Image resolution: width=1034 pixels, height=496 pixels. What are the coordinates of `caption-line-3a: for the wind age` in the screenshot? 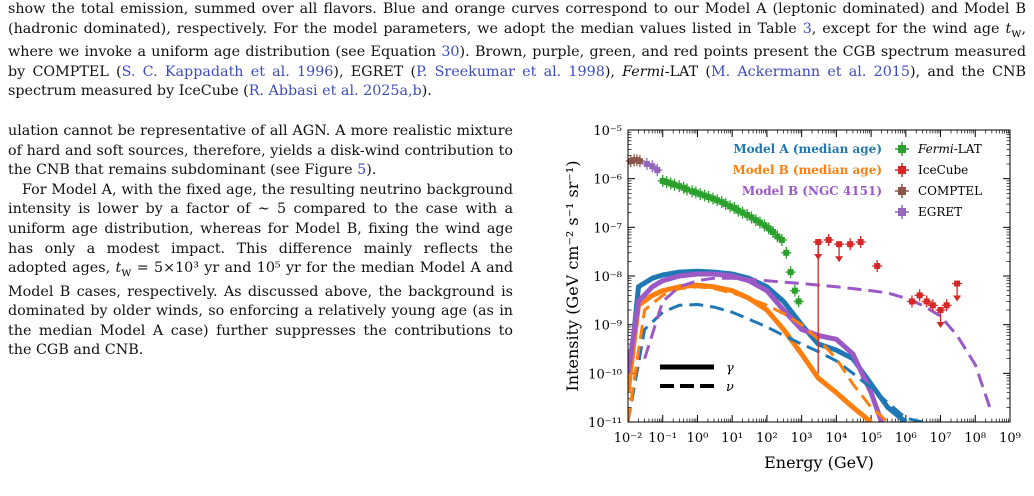 It's located at (941, 28).